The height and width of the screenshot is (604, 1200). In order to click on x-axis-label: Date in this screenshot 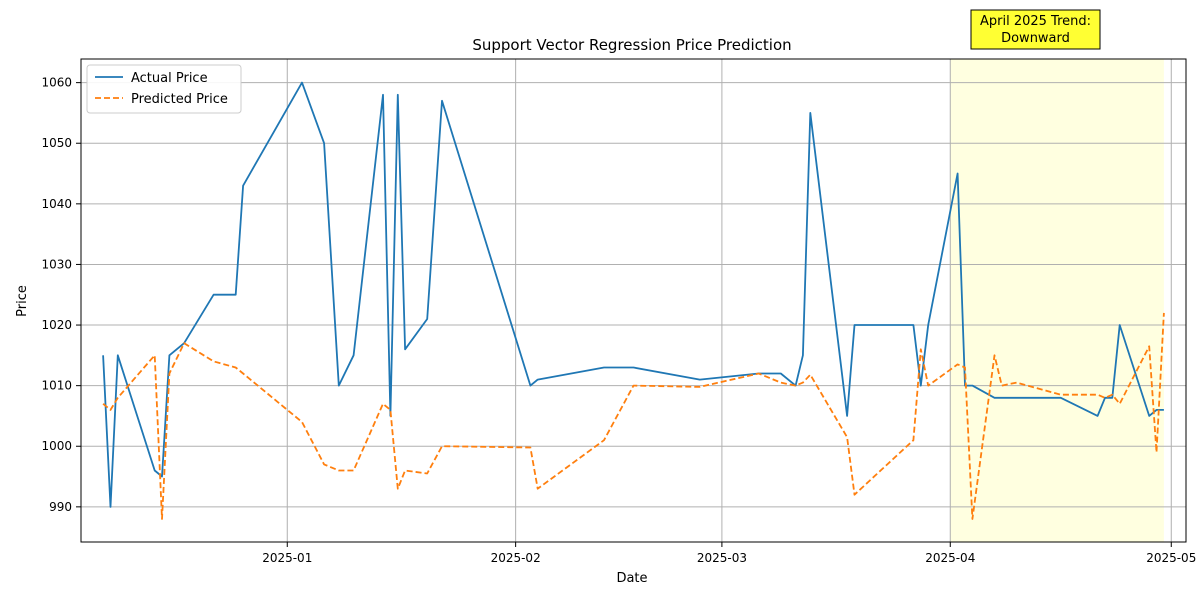, I will do `click(631, 578)`.